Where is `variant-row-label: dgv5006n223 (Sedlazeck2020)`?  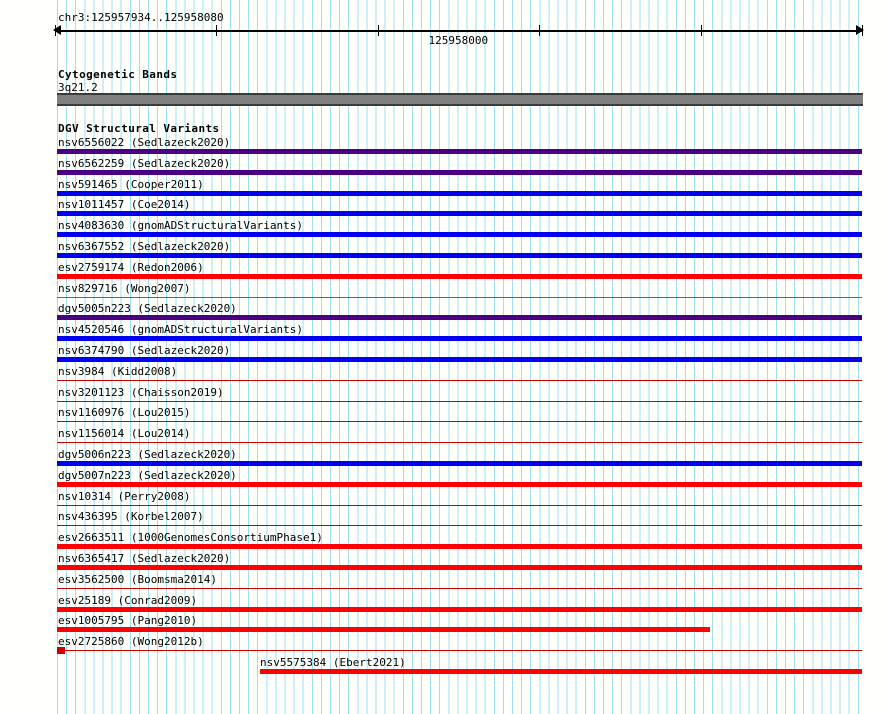 variant-row-label: dgv5006n223 (Sedlazeck2020) is located at coordinates (147, 454).